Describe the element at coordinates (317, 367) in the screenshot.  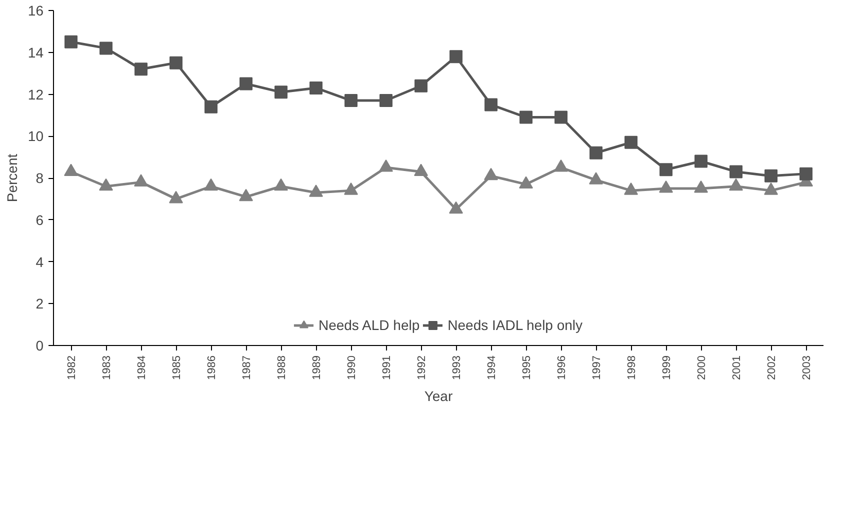
I see `x-tick-label: 1989` at that location.